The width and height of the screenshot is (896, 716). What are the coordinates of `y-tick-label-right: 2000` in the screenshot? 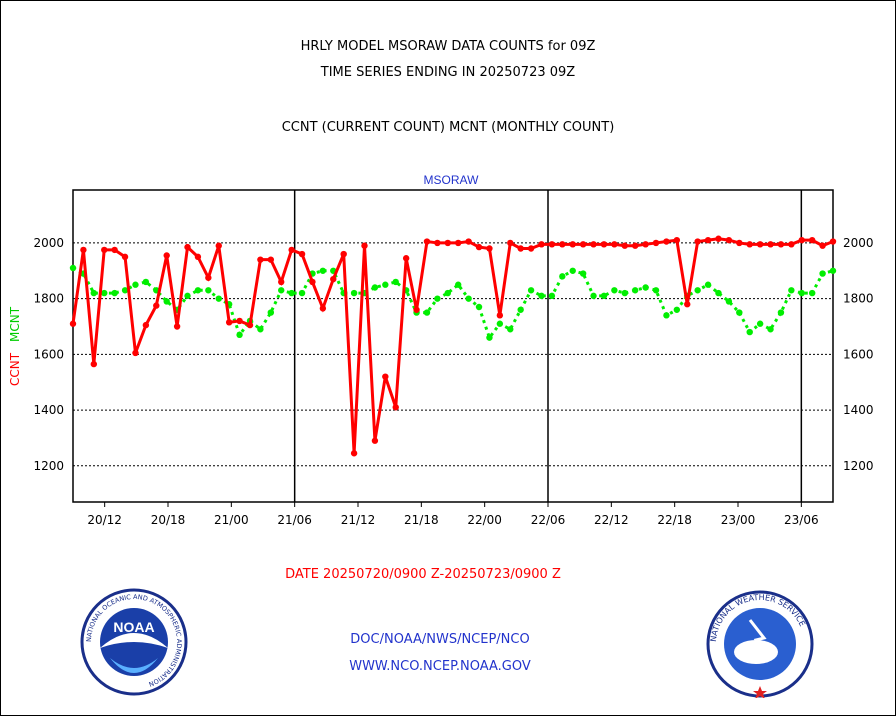 It's located at (858, 243).